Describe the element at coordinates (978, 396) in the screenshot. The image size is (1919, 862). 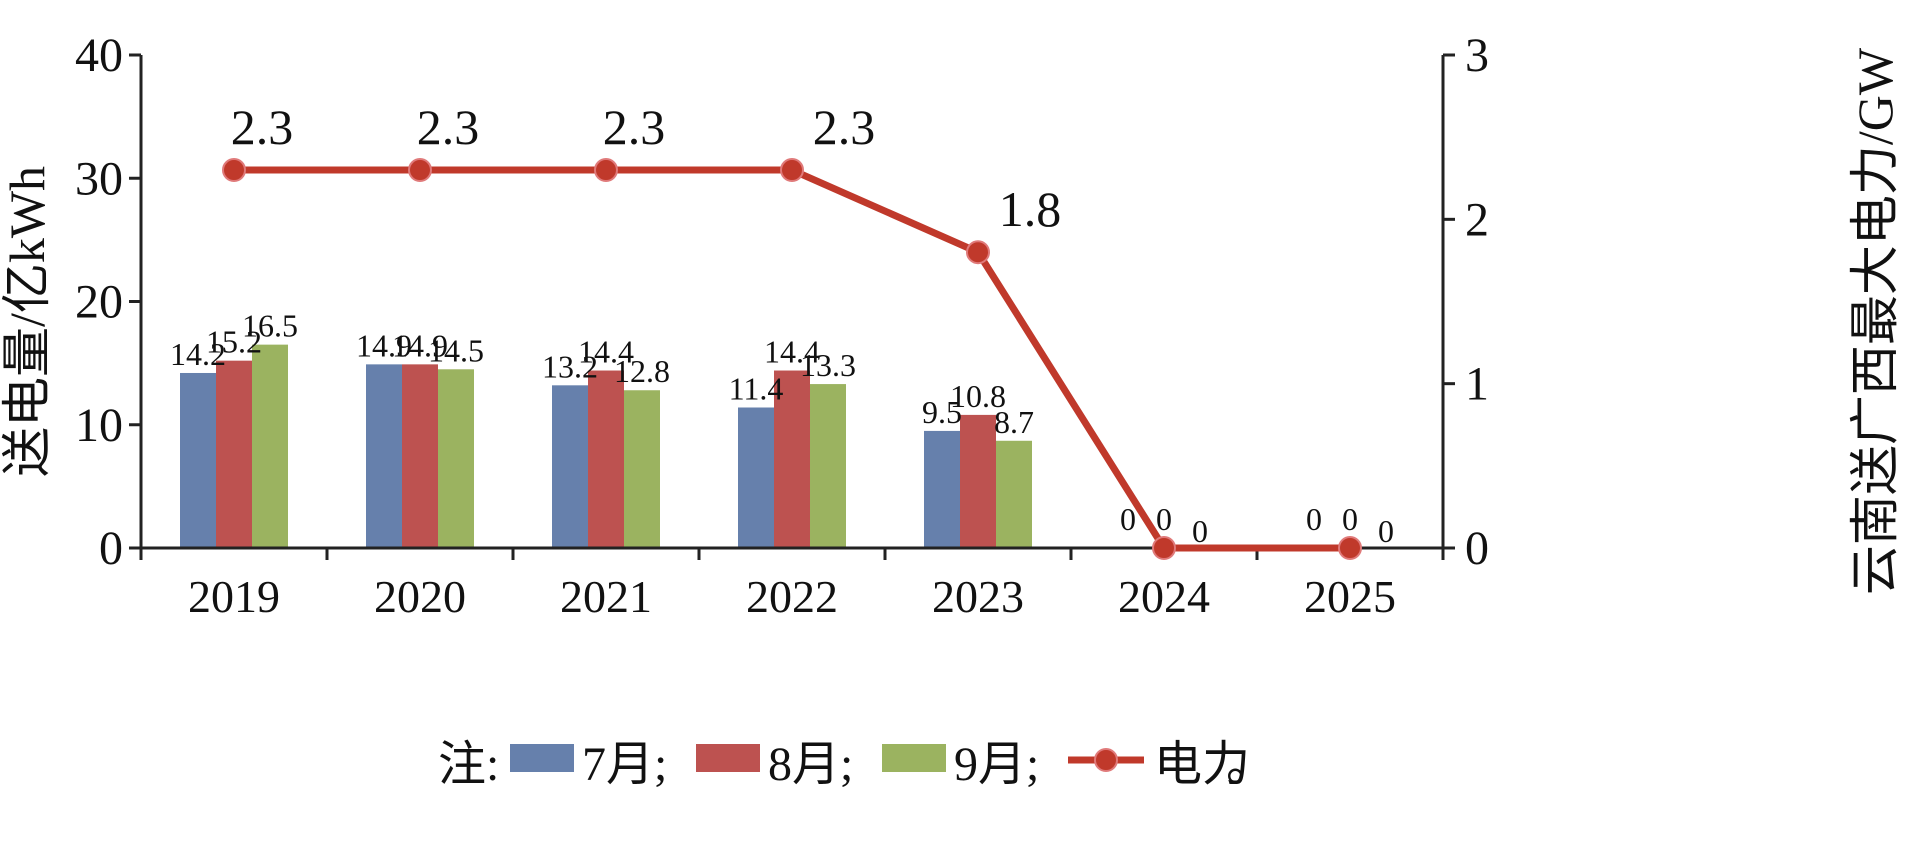
I see `bar-data-label: 10.8` at that location.